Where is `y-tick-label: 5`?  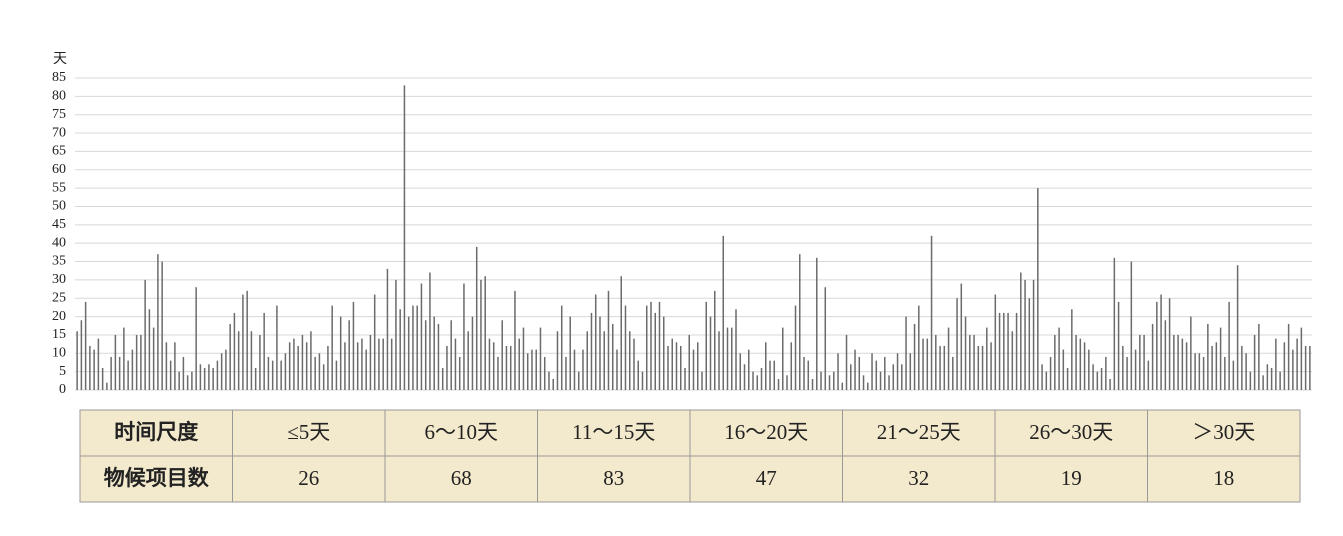 y-tick-label: 5 is located at coordinates (62, 371).